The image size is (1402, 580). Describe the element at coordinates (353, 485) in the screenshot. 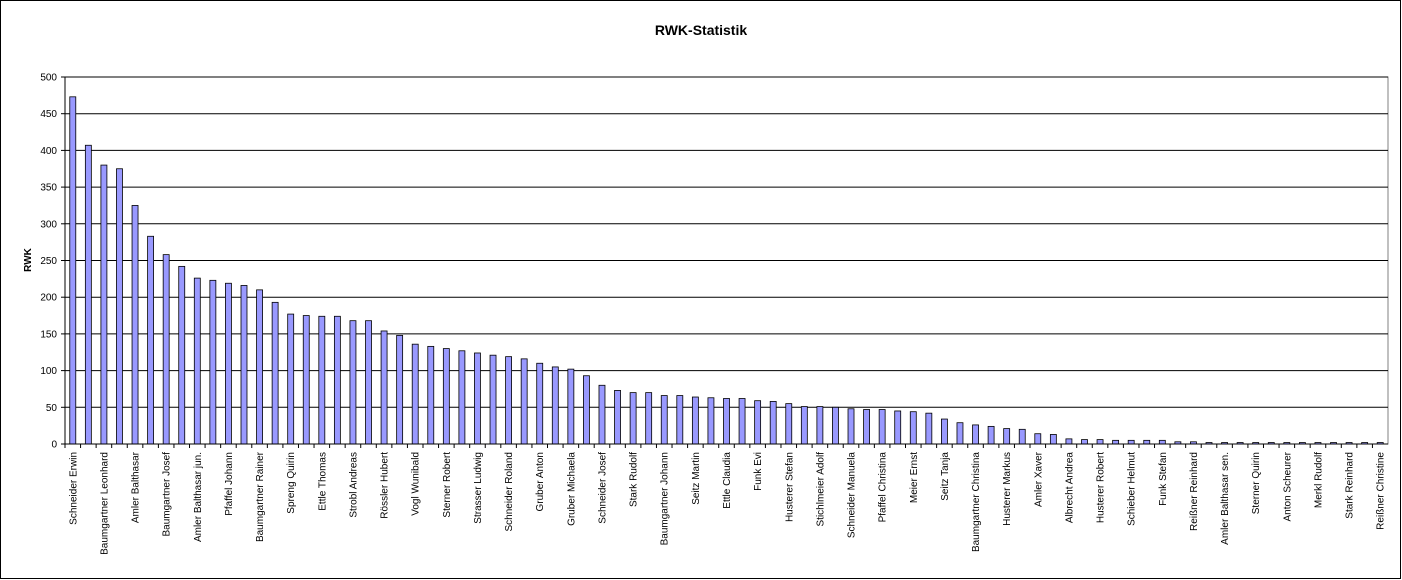

I see `x-tick-label: Strobl Andreas` at that location.